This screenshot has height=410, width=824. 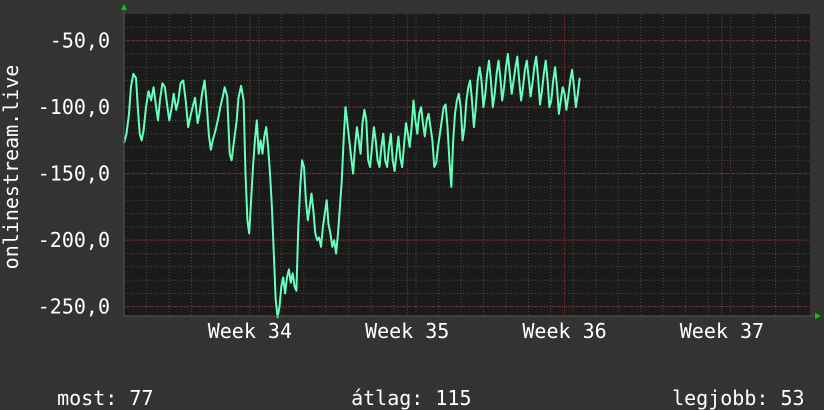 I want to click on y-tick-label: -150,0, so click(x=74, y=174).